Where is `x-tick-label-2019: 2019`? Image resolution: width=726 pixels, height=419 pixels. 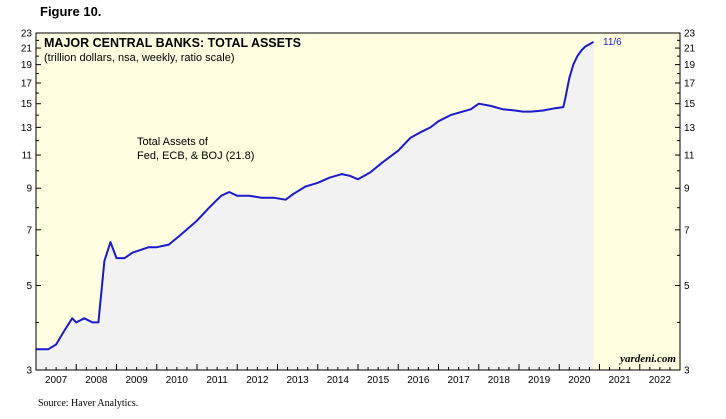
x-tick-label-2019: 2019 is located at coordinates (539, 380).